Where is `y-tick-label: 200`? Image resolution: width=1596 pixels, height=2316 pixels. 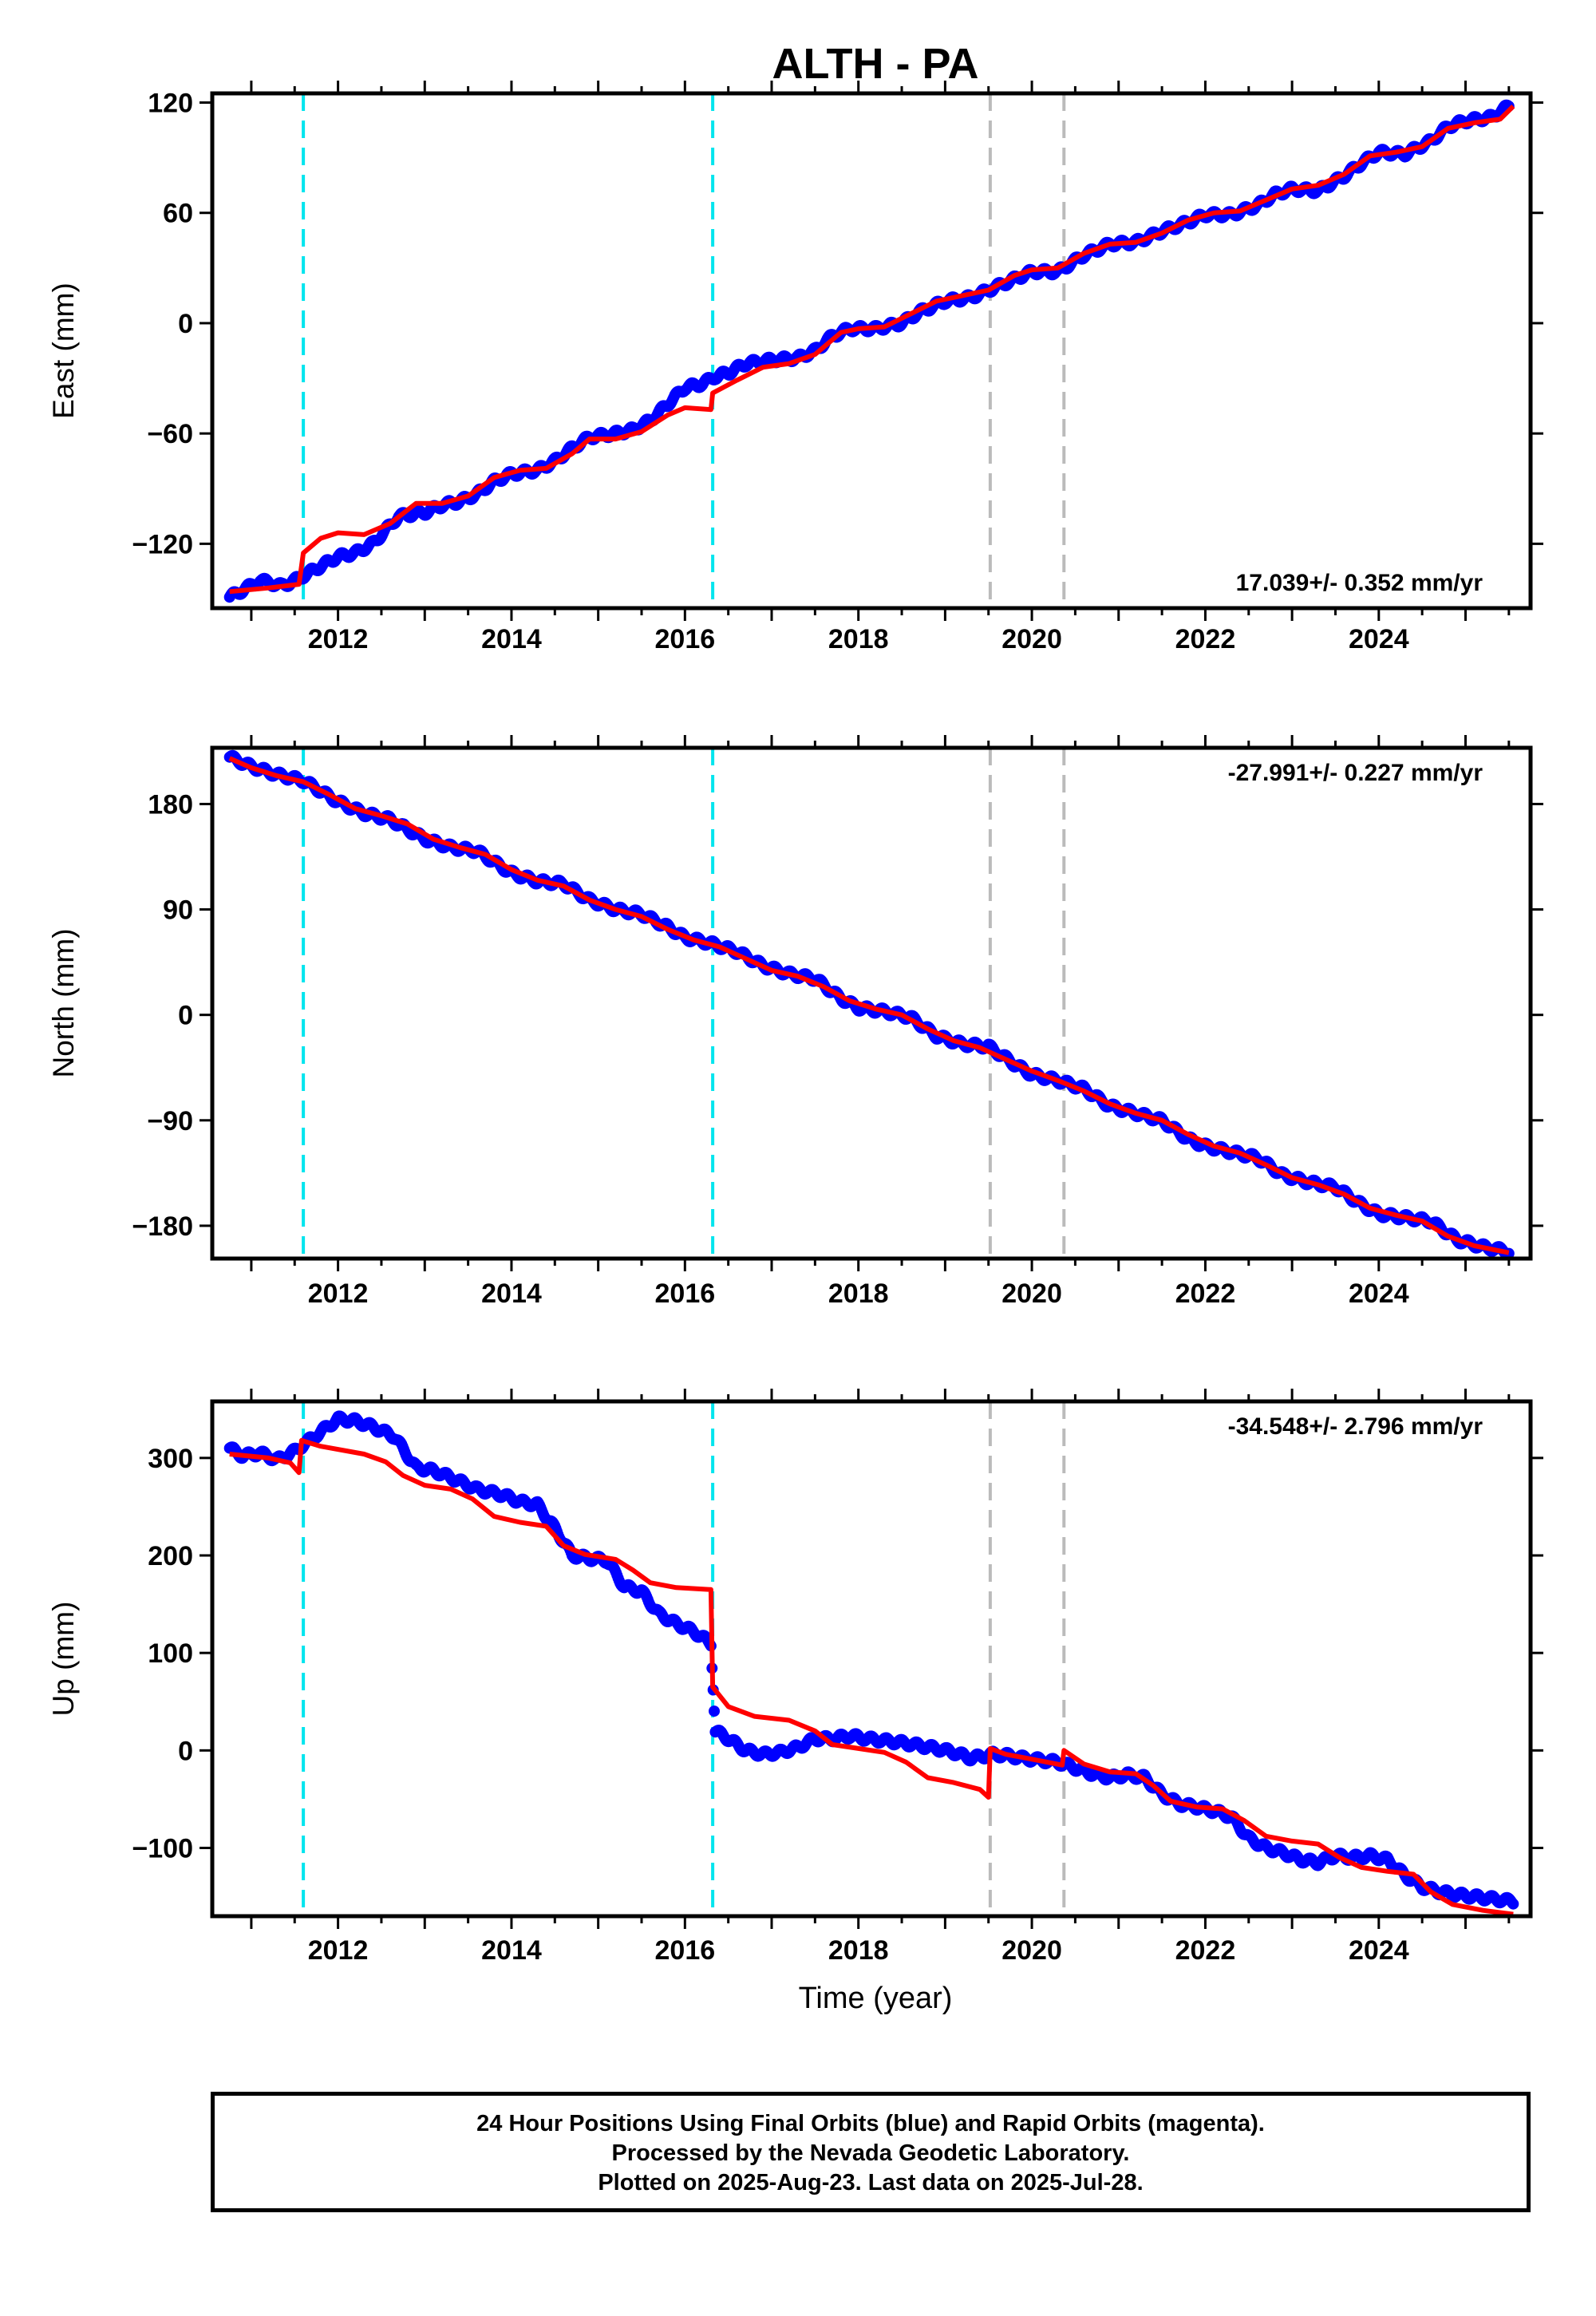
y-tick-label: 200 is located at coordinates (170, 1556).